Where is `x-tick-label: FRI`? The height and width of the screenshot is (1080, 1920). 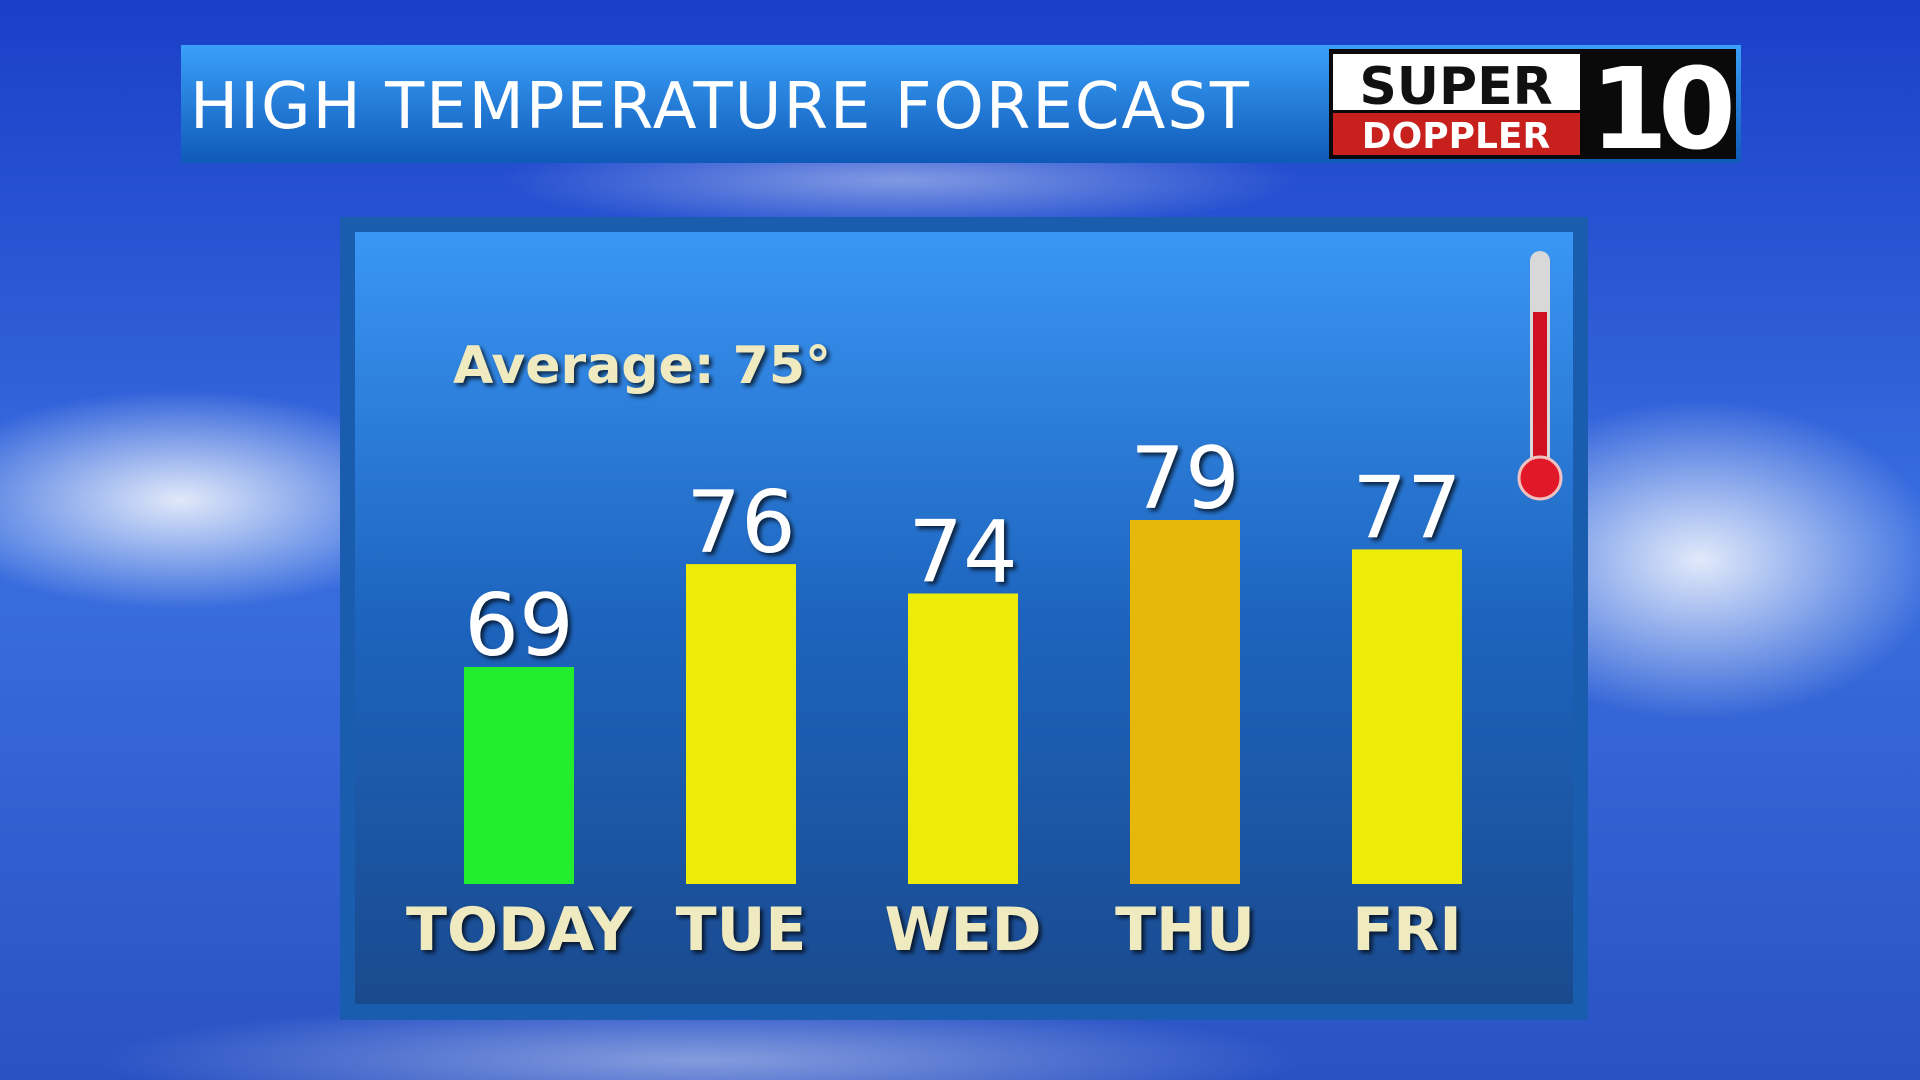
x-tick-label: FRI is located at coordinates (1407, 930).